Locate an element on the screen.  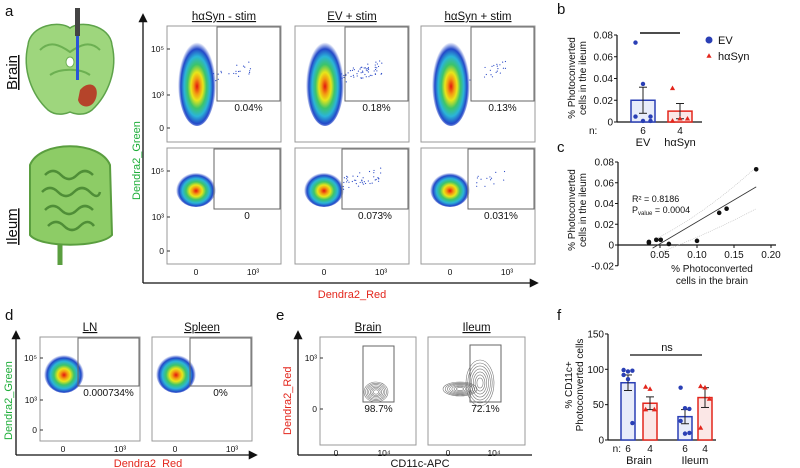
panel-label-a: a is located at coordinates (9, 11).